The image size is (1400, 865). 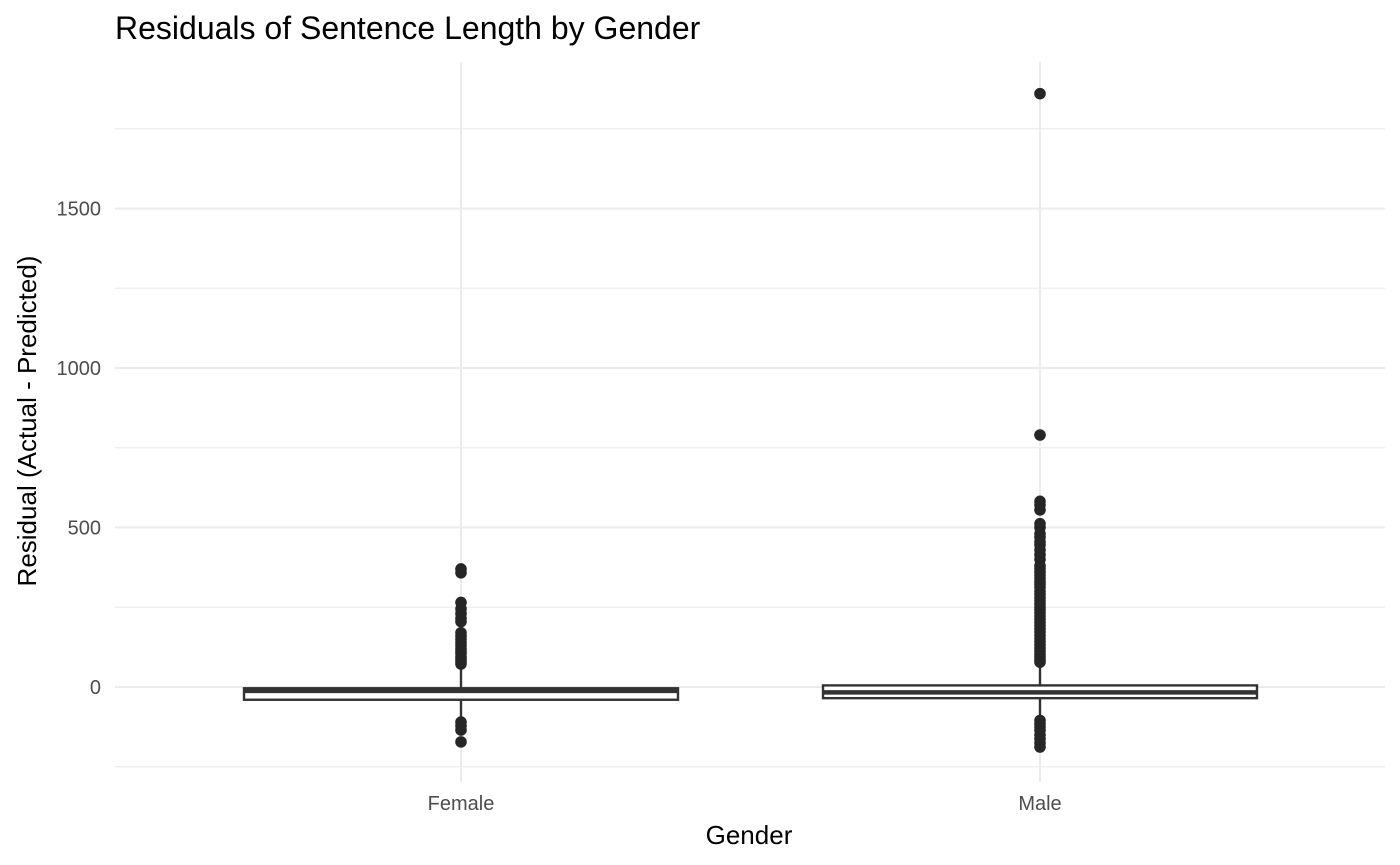 I want to click on box-female, so click(x=461, y=694).